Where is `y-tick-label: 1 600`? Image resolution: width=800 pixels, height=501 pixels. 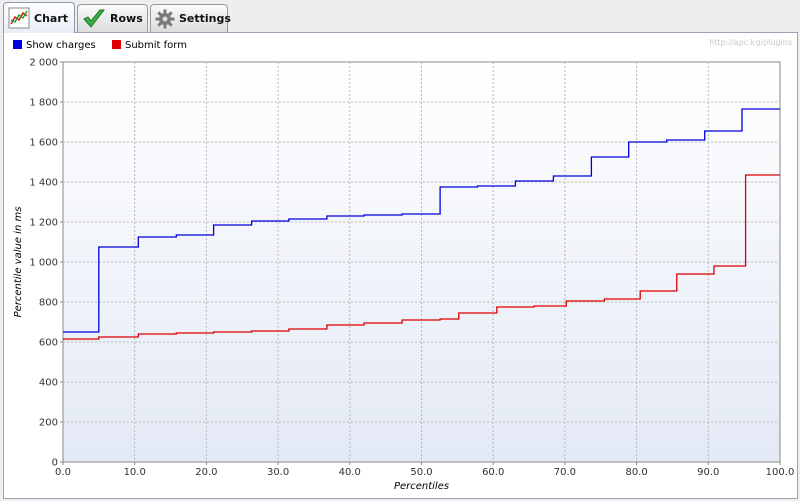 y-tick-label: 1 600 is located at coordinates (43, 143).